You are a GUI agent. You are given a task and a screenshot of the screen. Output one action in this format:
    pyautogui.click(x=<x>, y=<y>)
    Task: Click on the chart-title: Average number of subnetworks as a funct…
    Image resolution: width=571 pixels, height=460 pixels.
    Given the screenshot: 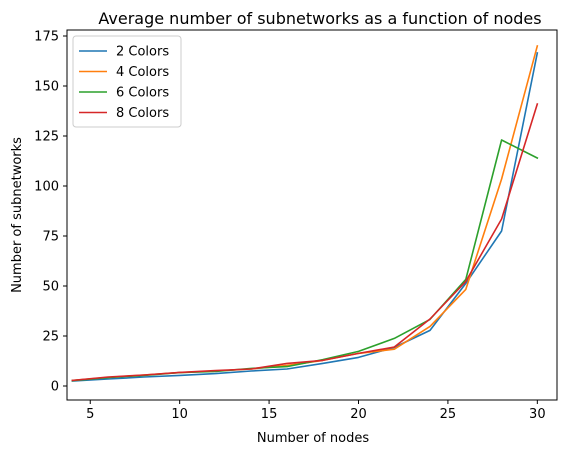 What is the action you would take?
    pyautogui.click(x=319, y=18)
    